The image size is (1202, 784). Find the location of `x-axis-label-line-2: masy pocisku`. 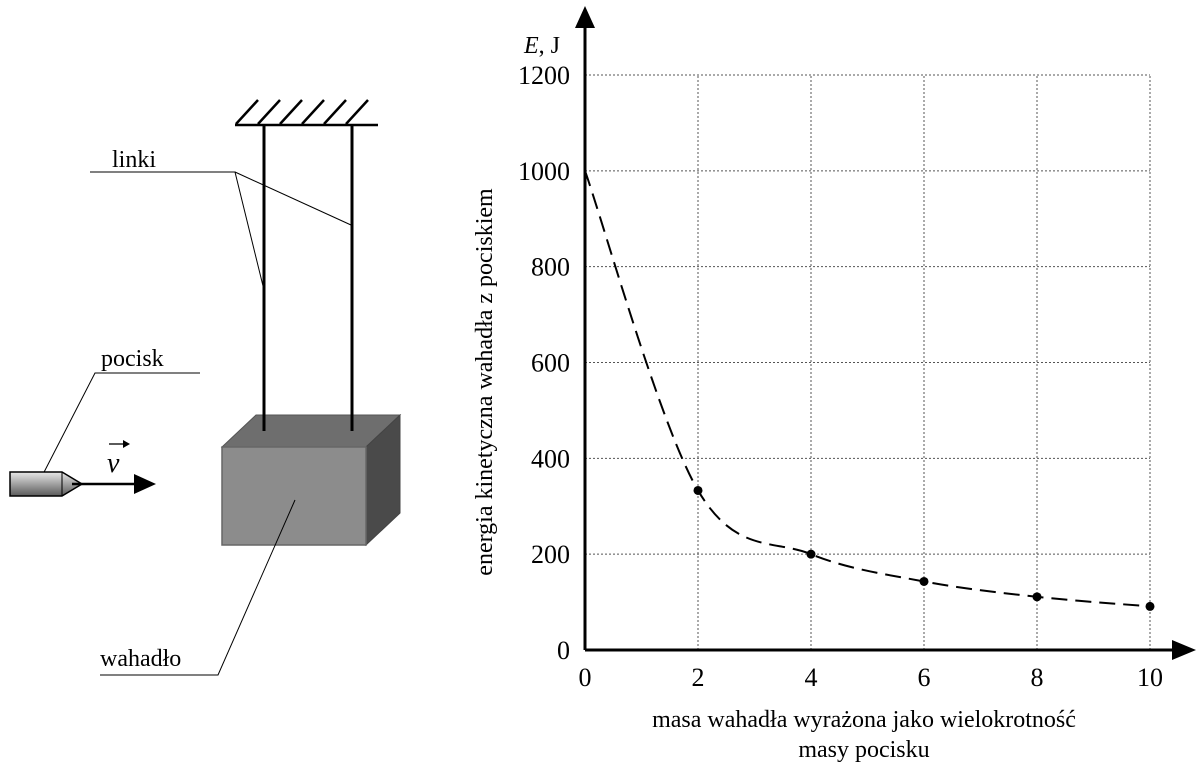

x-axis-label-line-2: masy pocisku is located at coordinates (863, 750).